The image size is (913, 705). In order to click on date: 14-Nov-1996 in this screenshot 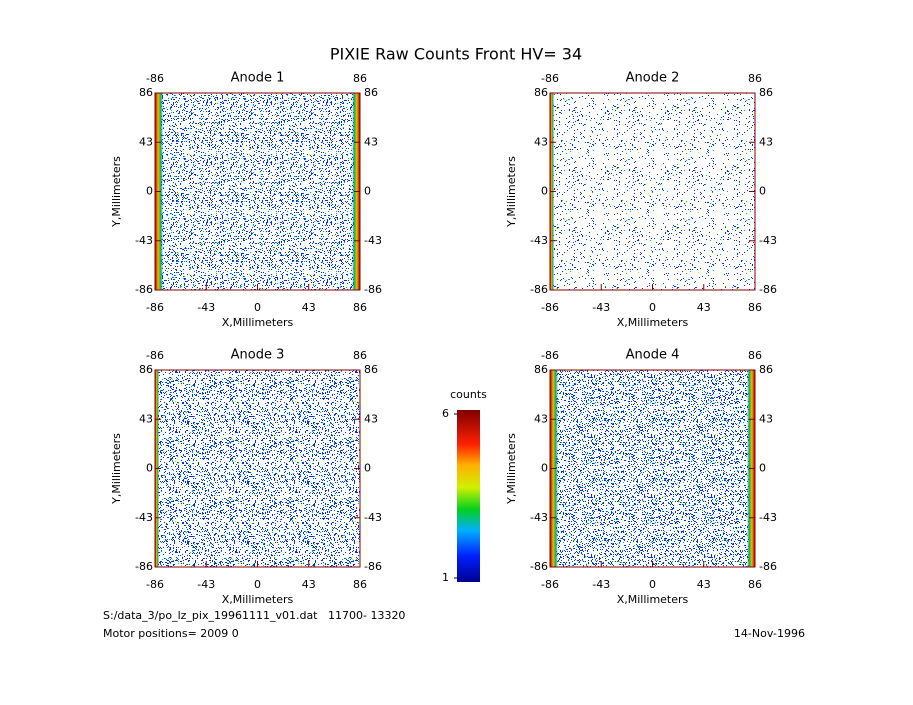, I will do `click(769, 633)`.